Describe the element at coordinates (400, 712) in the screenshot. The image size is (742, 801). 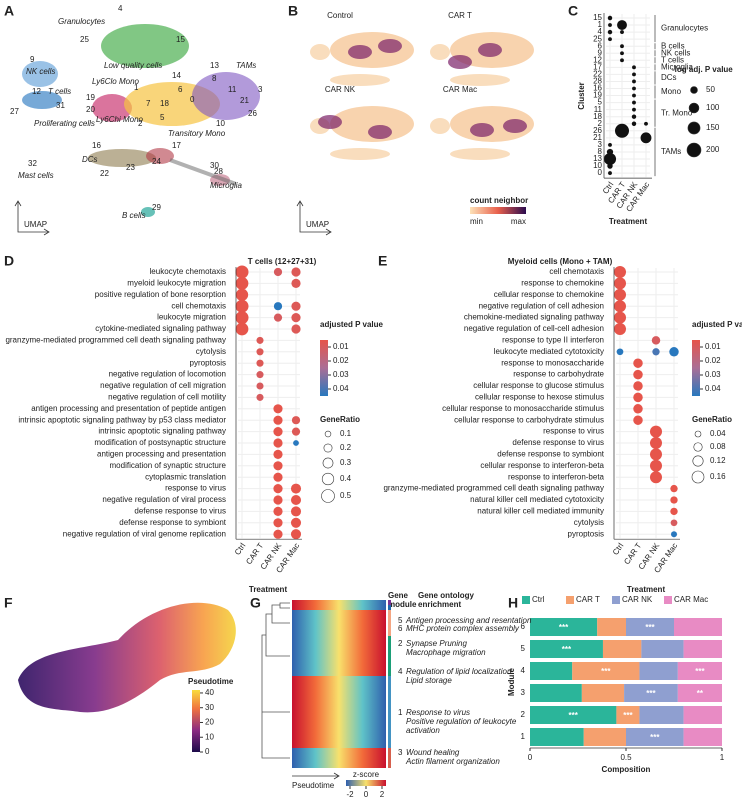
I see `module-id: 1` at that location.